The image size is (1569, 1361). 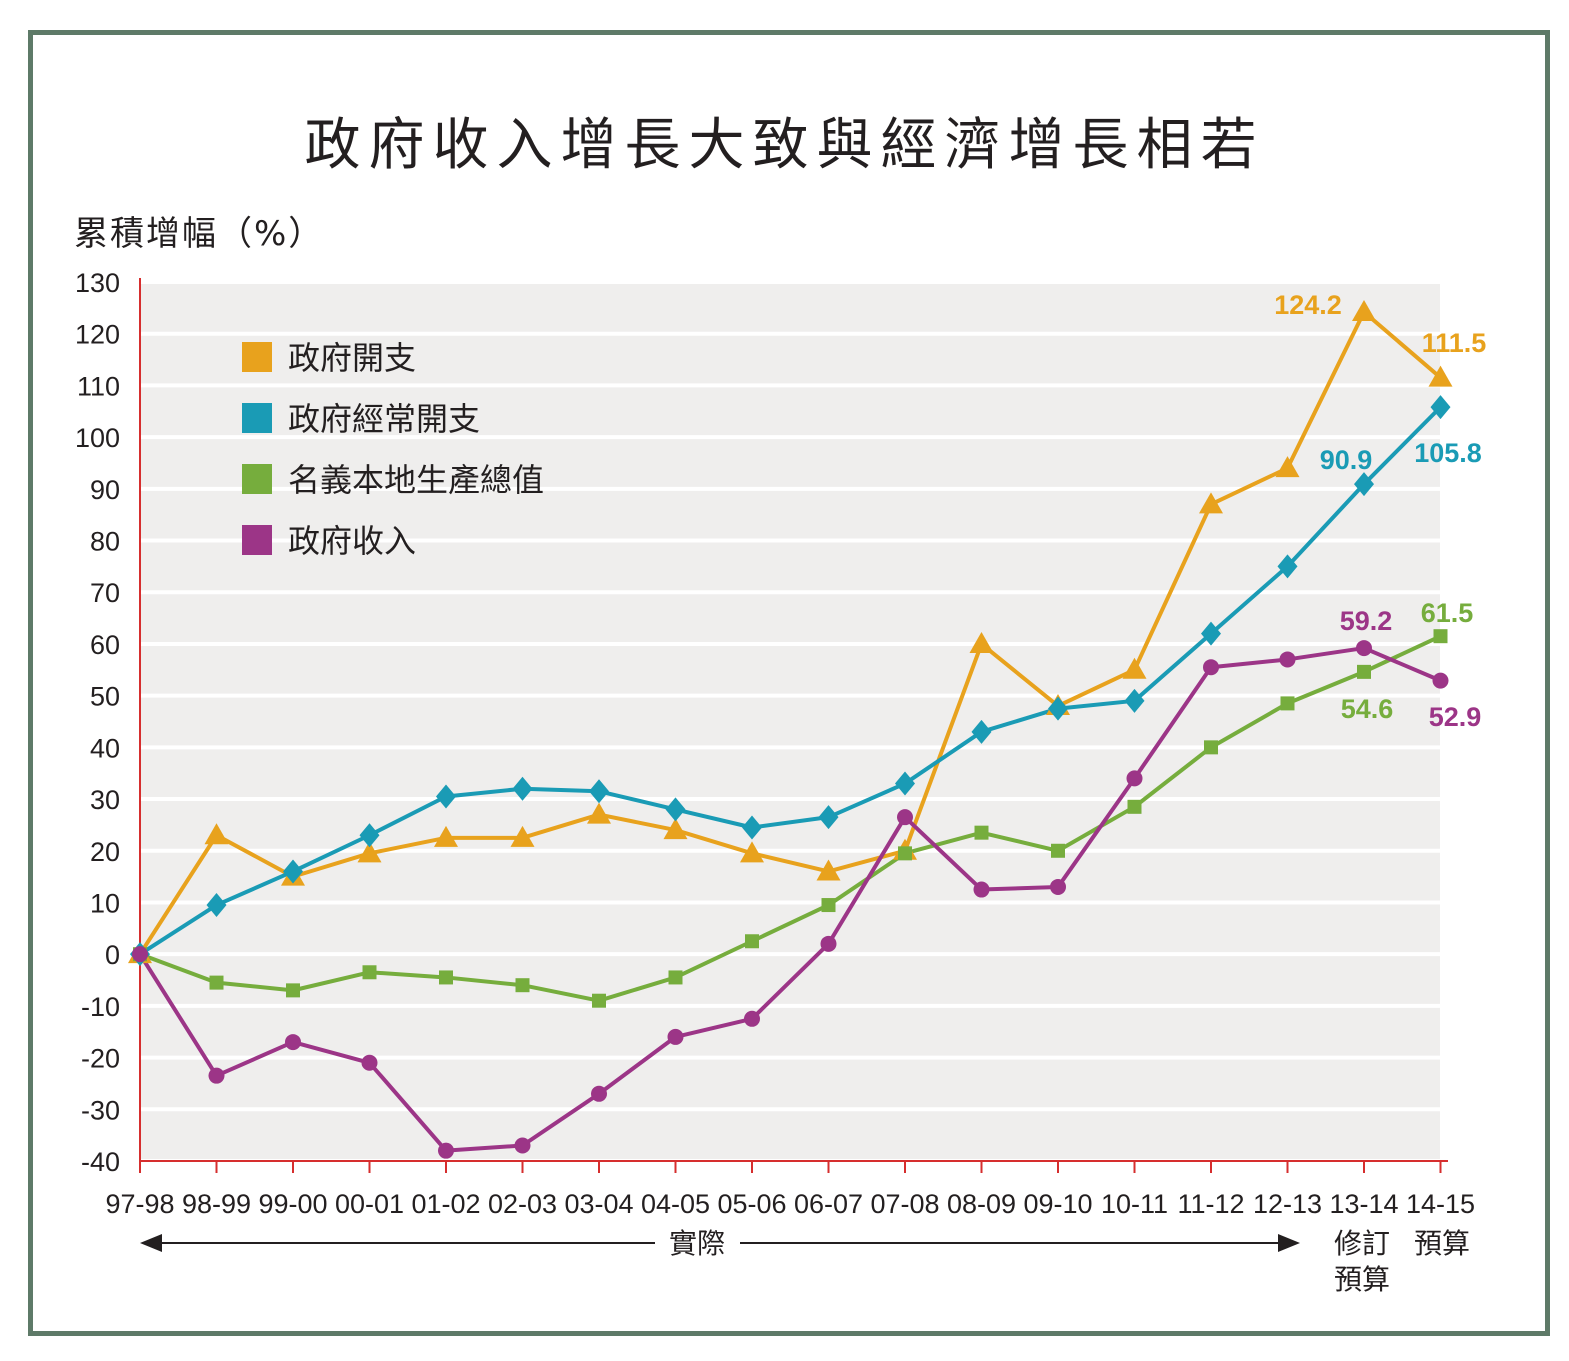 I want to click on data-label: 111.5, so click(x=1454, y=343).